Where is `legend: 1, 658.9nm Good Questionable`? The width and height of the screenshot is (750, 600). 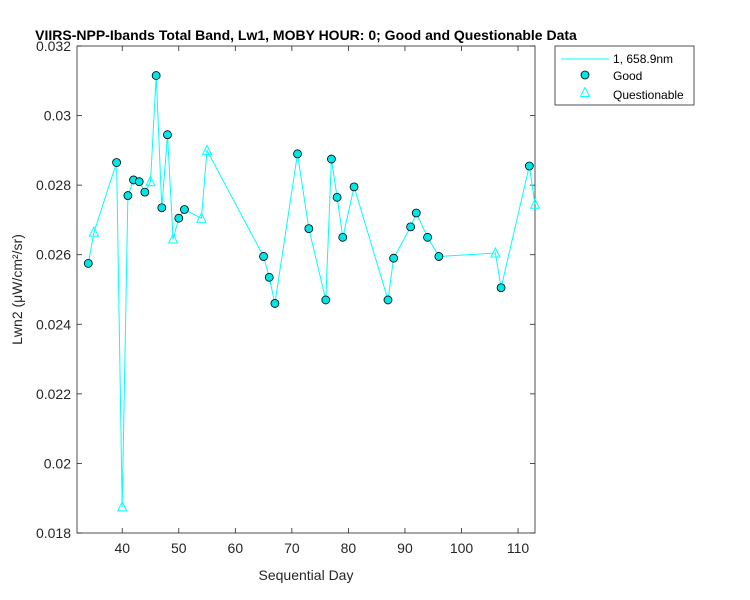 legend: 1, 658.9nm Good Questionable is located at coordinates (624, 75).